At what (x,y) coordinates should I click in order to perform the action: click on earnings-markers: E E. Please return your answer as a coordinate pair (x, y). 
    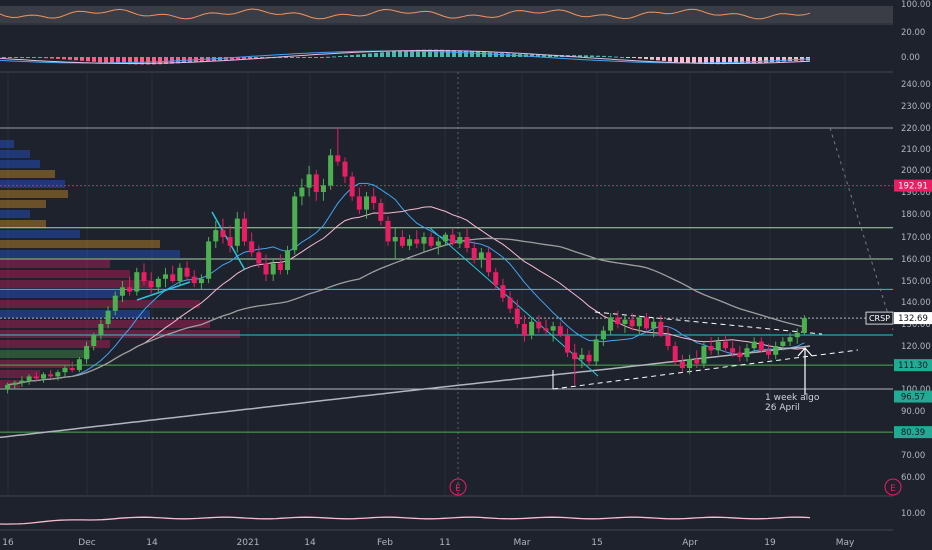
    Looking at the image, I should click on (675, 487).